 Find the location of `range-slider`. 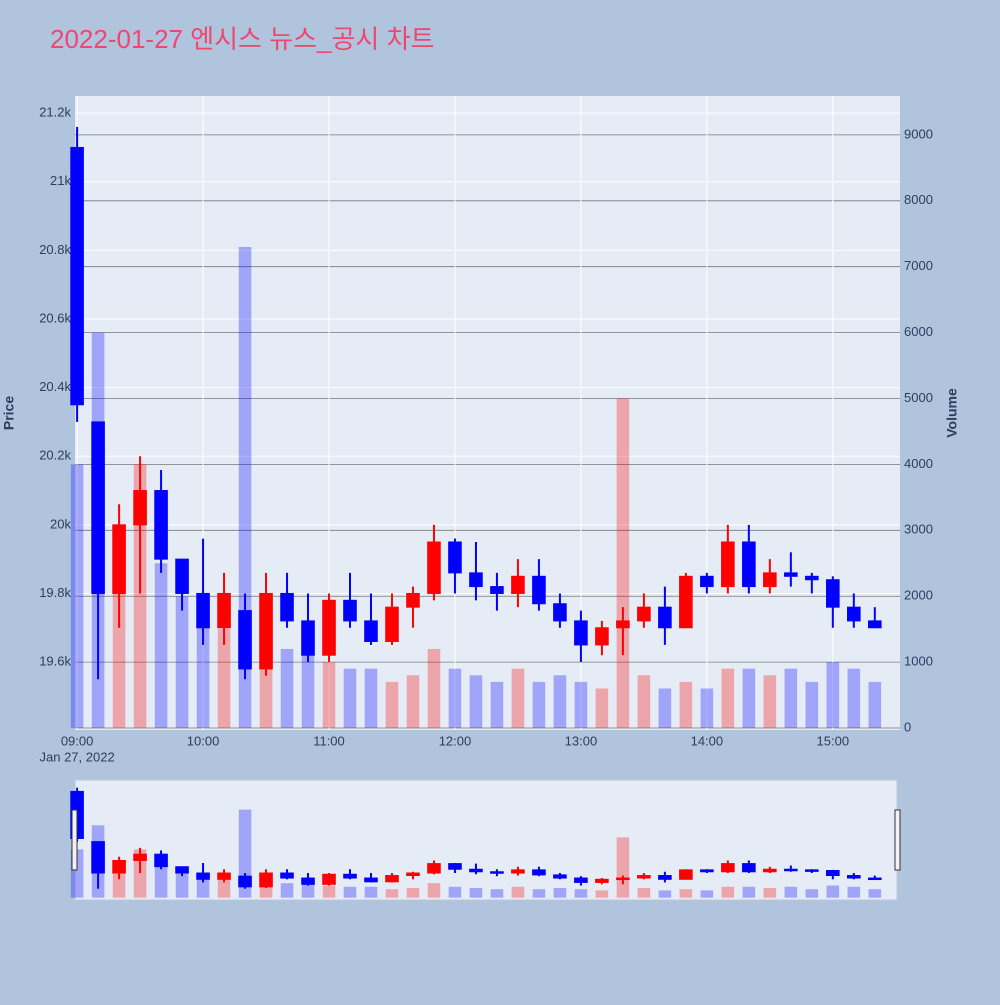

range-slider is located at coordinates (486, 840).